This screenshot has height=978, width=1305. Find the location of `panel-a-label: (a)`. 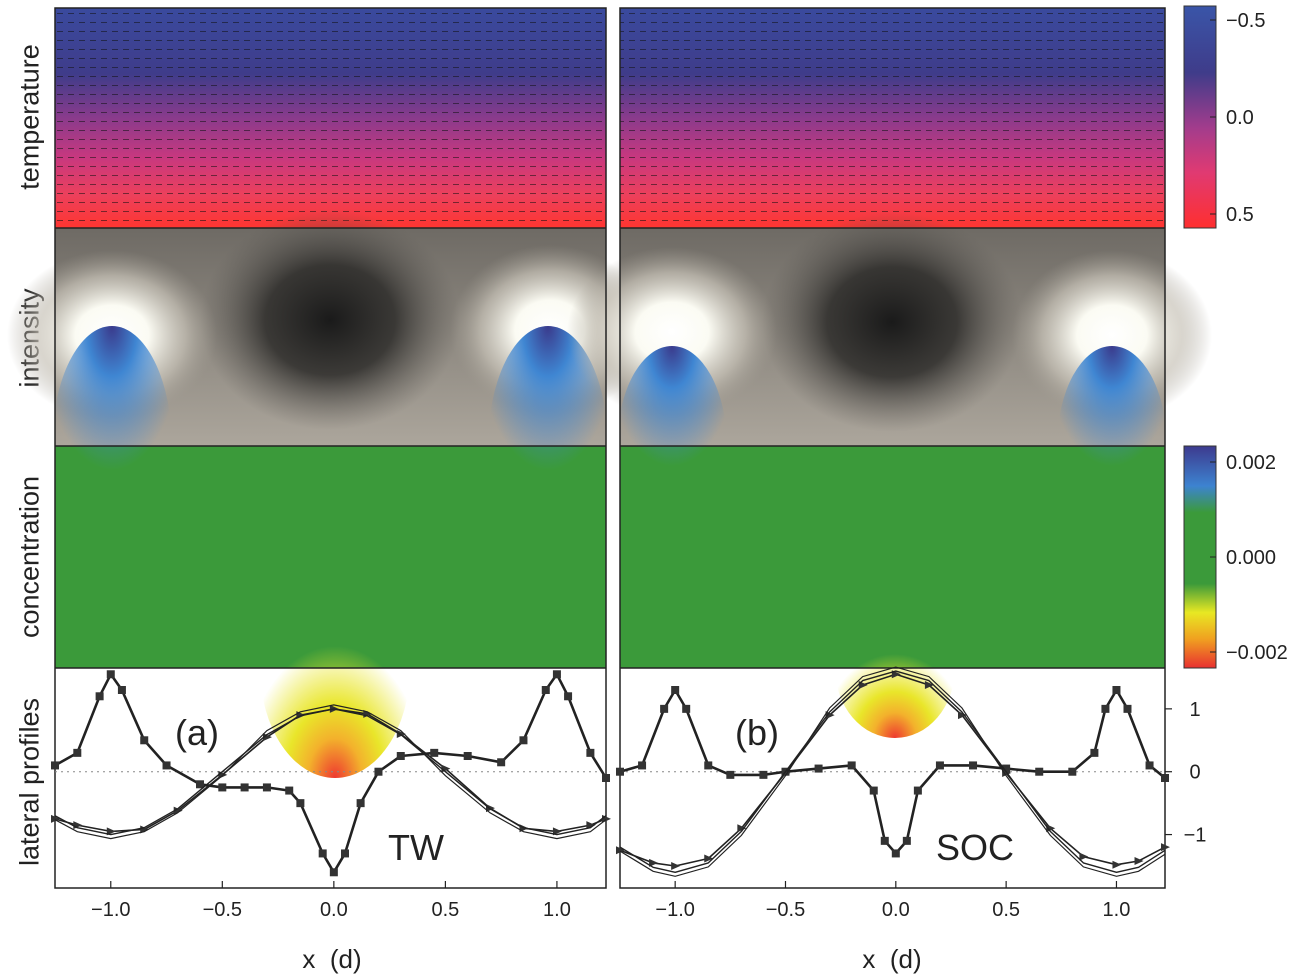

panel-a-label: (a) is located at coordinates (197, 732).